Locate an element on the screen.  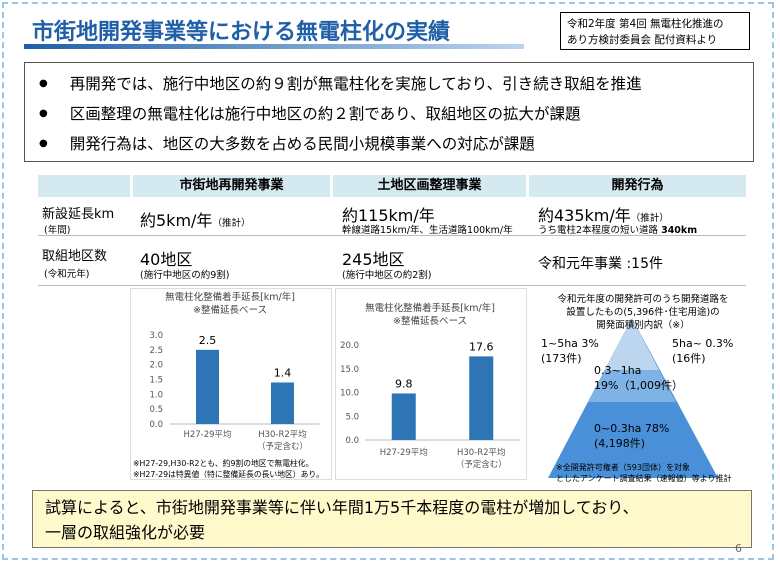
pyramid-label: 0.3~1ha is located at coordinates (618, 370).